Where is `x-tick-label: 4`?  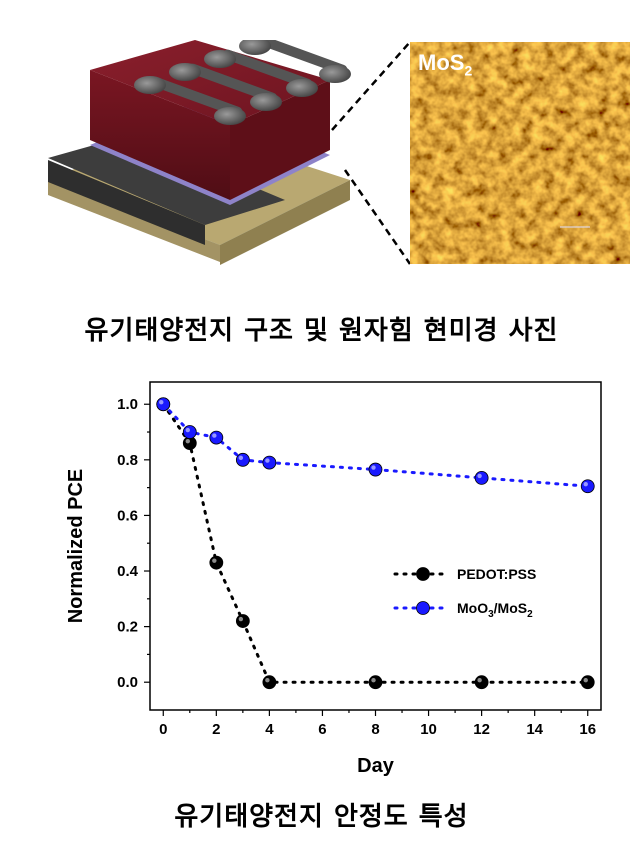
x-tick-label: 4 is located at coordinates (269, 729).